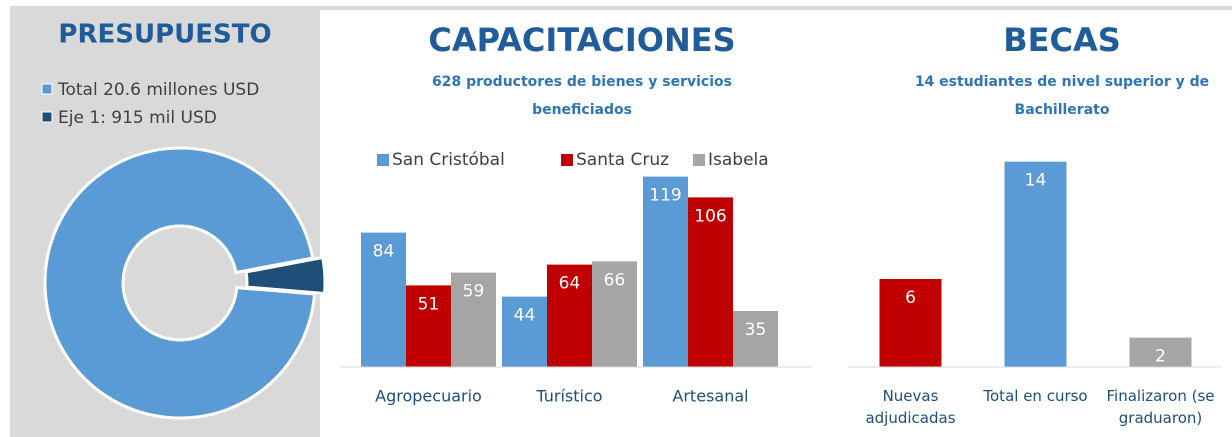 Image resolution: width=1232 pixels, height=437 pixels. Describe the element at coordinates (615, 280) in the screenshot. I see `value-label: 66` at that location.